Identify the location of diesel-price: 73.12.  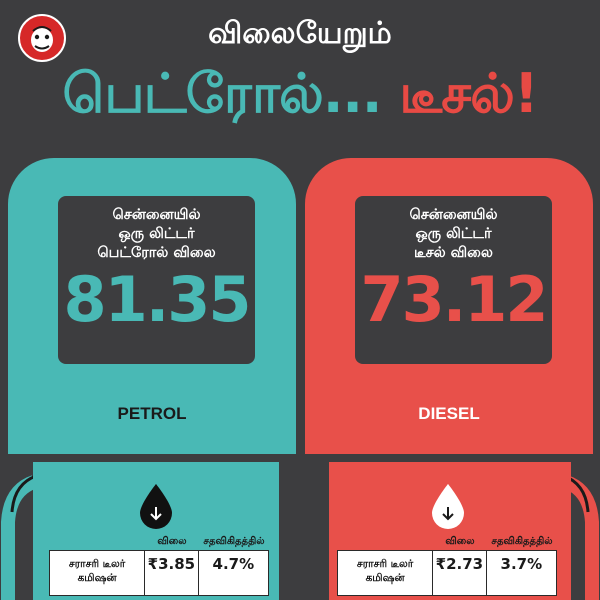
(454, 299).